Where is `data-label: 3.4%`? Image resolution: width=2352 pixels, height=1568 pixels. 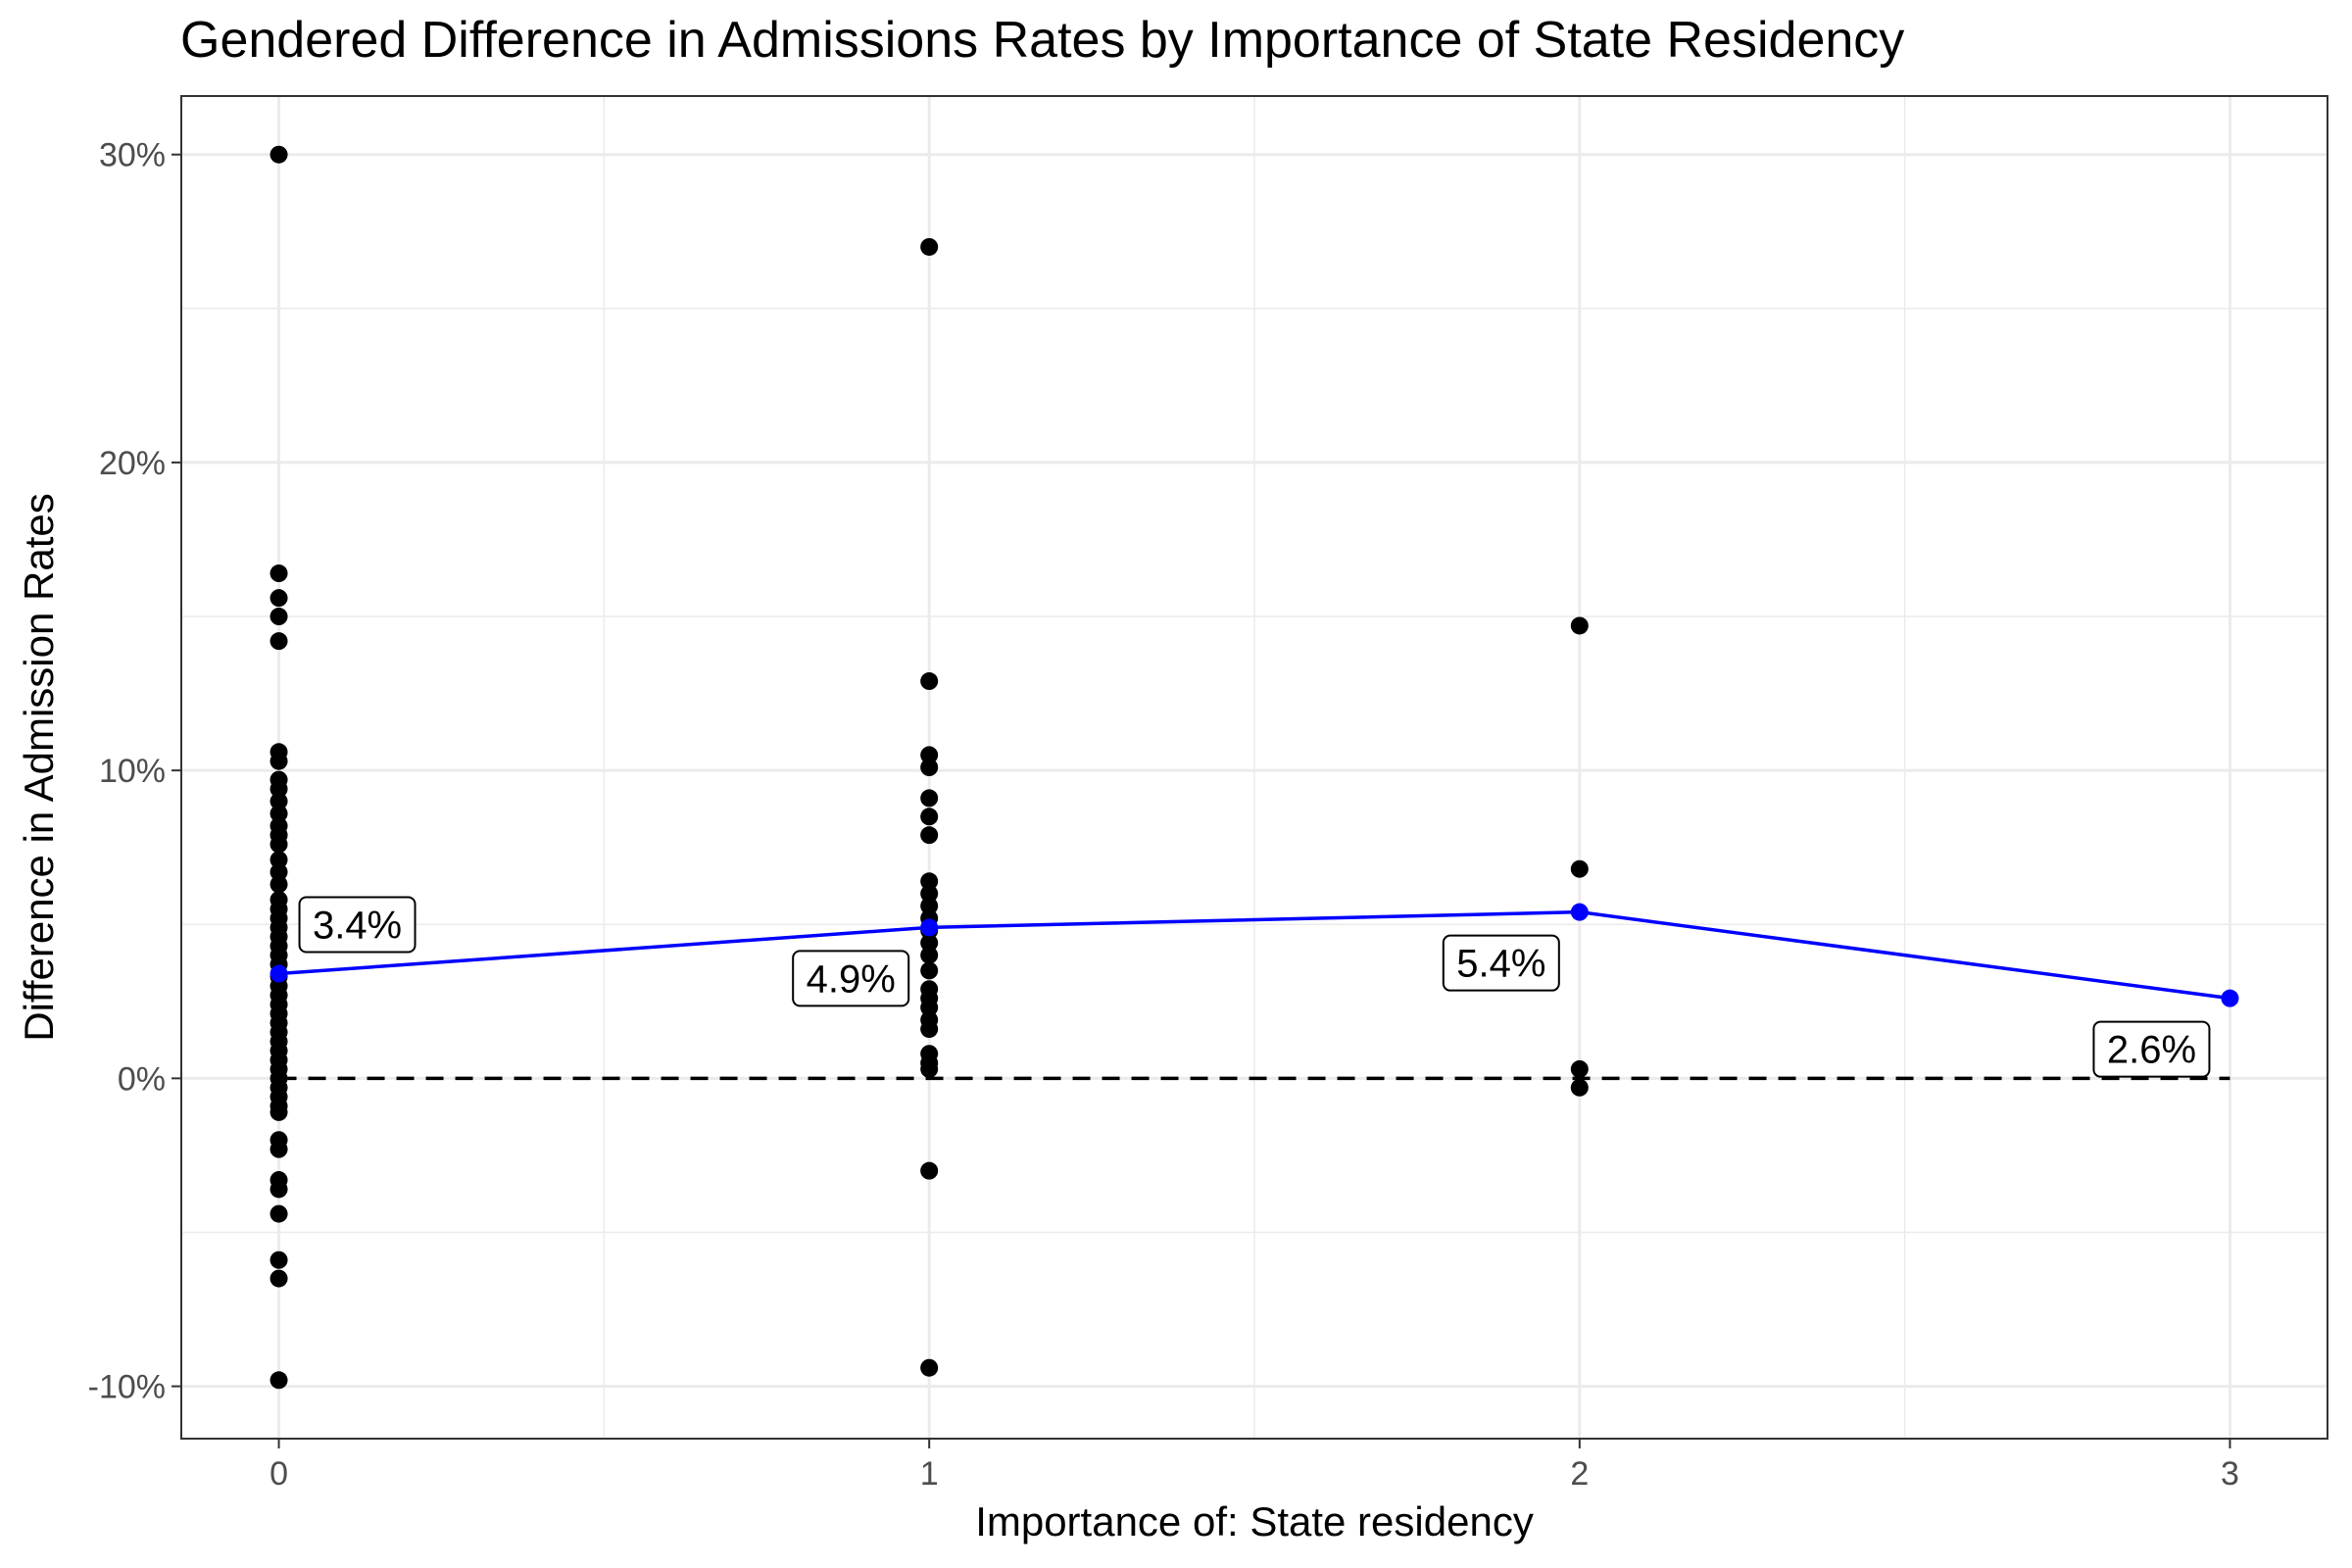 data-label: 3.4% is located at coordinates (357, 926).